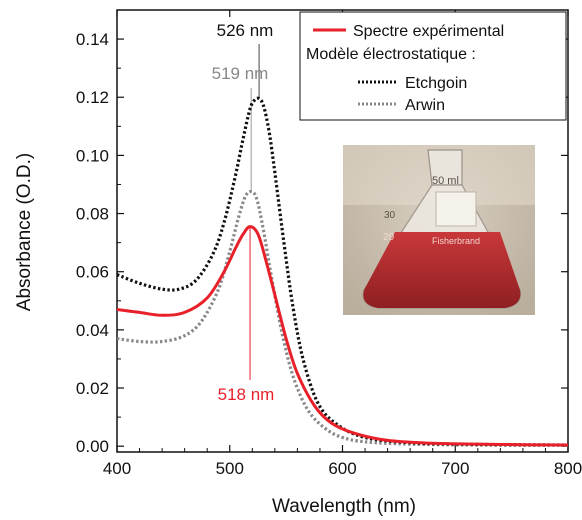 Image resolution: width=582 pixels, height=520 pixels. I want to click on legend-label-experimental: Spectre expérimental, so click(428, 31).